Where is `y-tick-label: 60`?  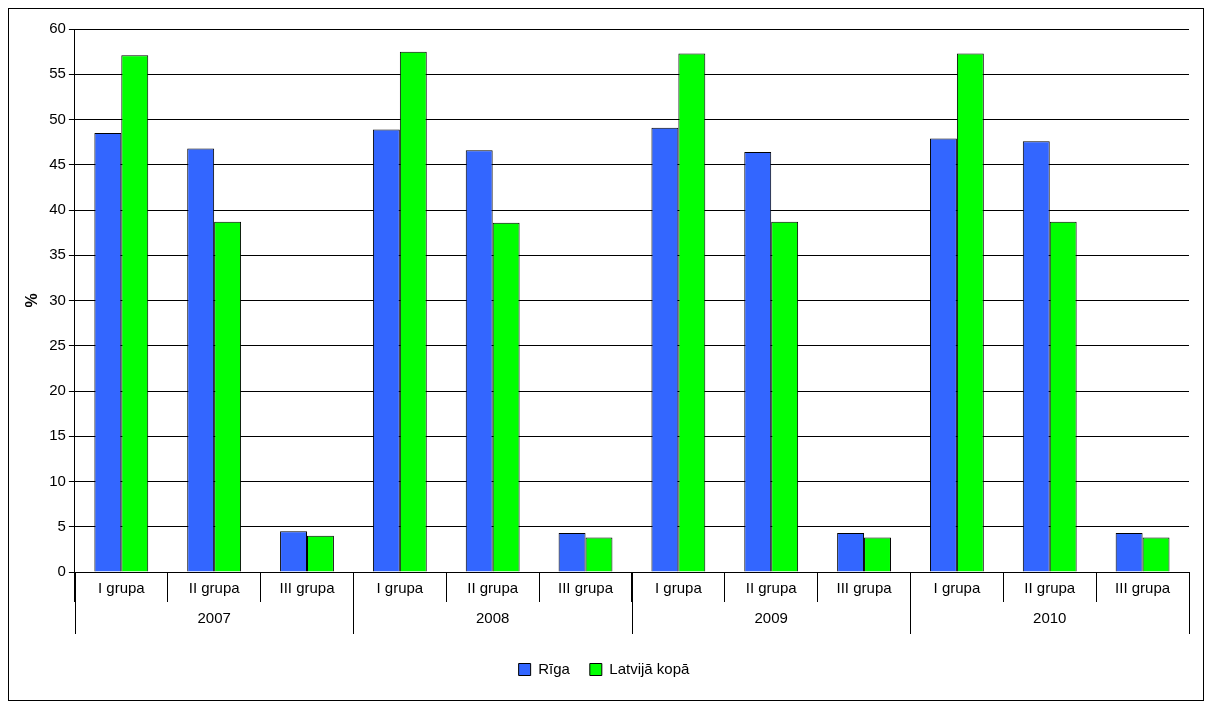
y-tick-label: 60 is located at coordinates (57, 28).